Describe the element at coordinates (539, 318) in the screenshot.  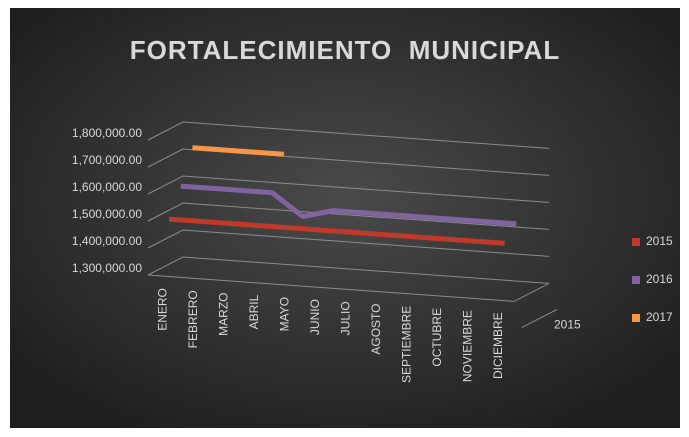
I see `depth-axis` at that location.